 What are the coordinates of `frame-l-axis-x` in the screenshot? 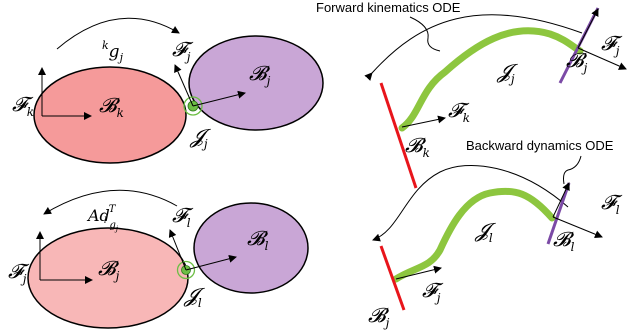 It's located at (211, 262).